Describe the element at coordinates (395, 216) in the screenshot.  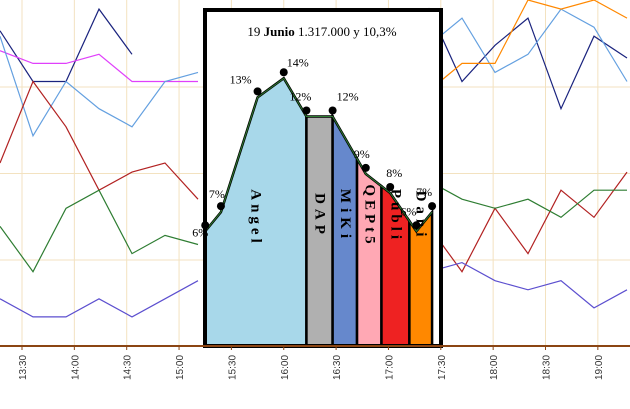
I see `segment-label-publi: Publi` at that location.